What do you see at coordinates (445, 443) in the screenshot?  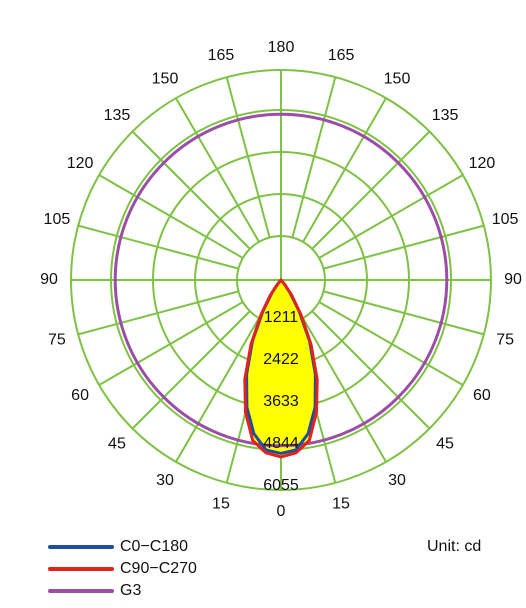 I see `angle-label-right-45: 45` at bounding box center [445, 443].